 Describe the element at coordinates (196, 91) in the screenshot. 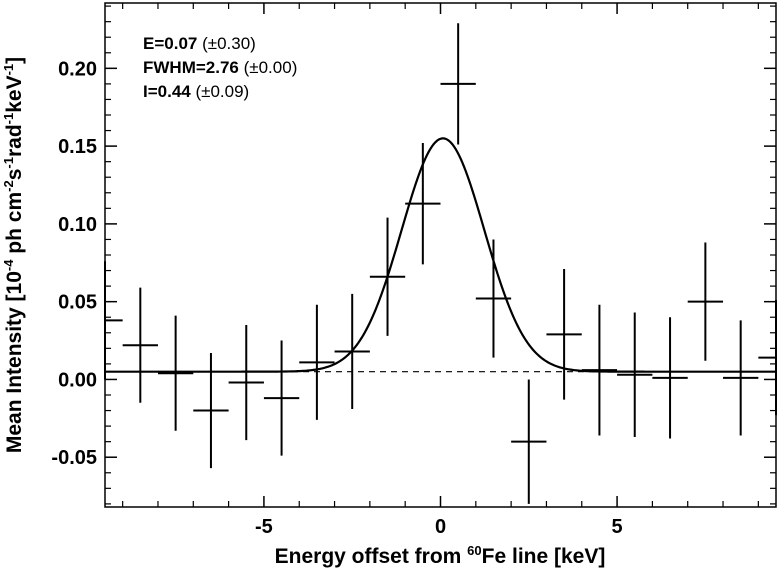

I see `annotation-intensity: I=0.44 (±0.09)` at that location.